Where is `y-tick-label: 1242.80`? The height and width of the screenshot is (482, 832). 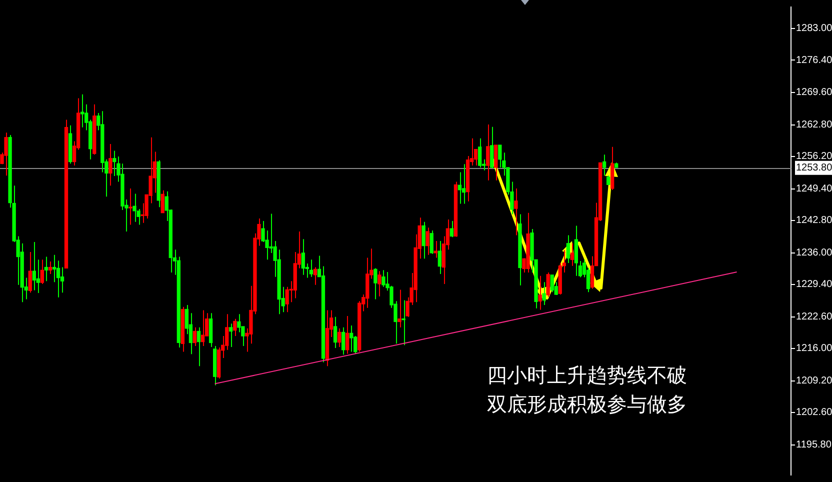 y-tick-label: 1242.80 is located at coordinates (814, 220).